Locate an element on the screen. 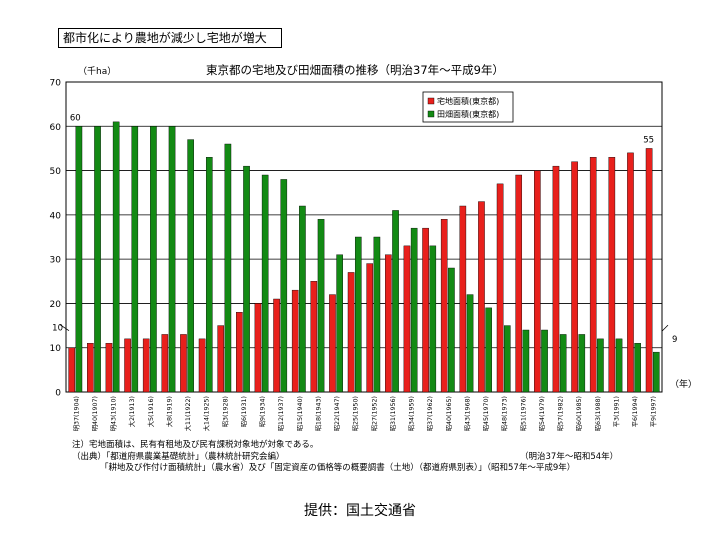  headline-text: 都市化により農地が減少し宅地が増大 is located at coordinates (165, 38).